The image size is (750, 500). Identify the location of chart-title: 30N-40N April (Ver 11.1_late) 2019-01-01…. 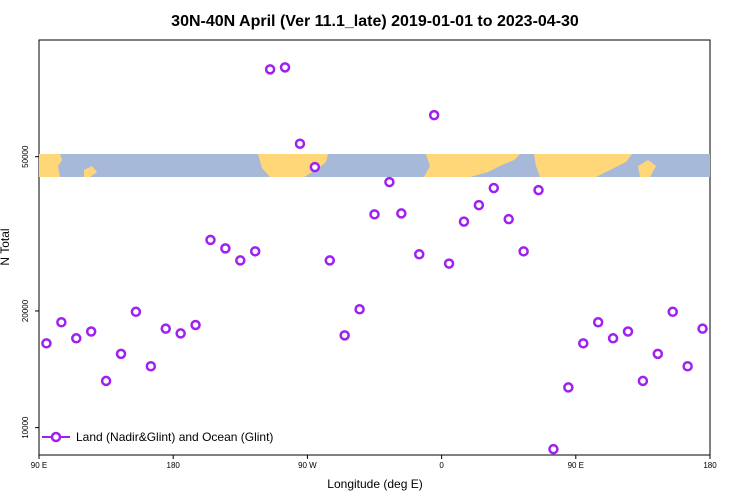
(375, 21).